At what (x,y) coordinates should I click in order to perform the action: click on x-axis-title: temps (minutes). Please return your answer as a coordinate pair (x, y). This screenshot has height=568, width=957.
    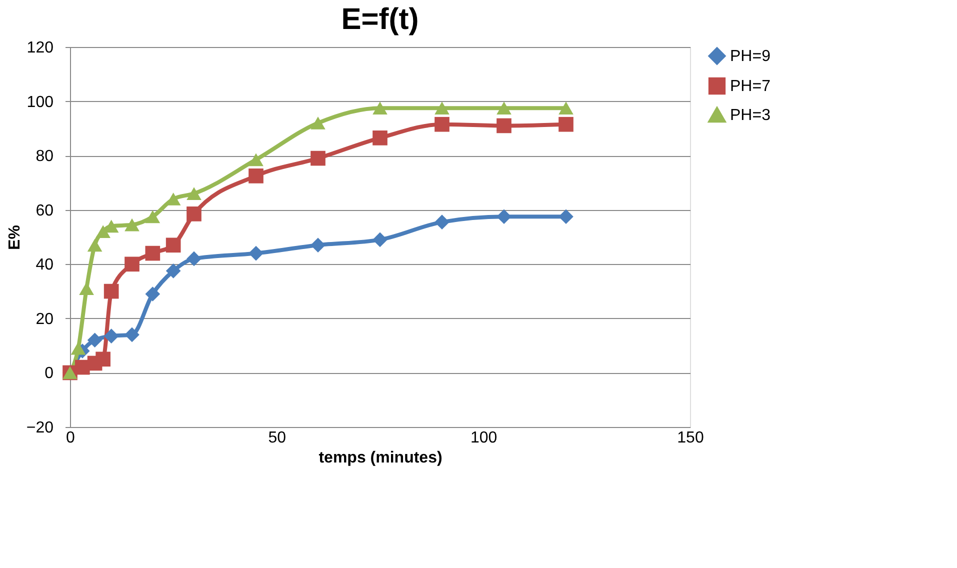
    Looking at the image, I should click on (380, 458).